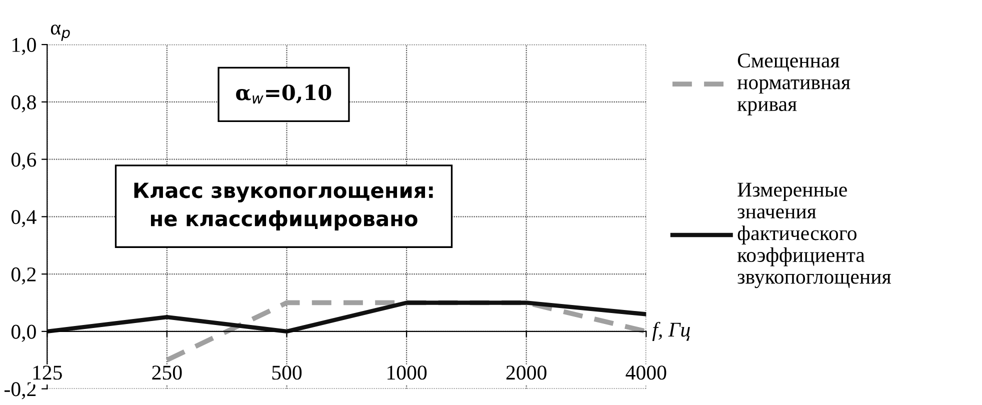 The height and width of the screenshot is (405, 982). Describe the element at coordinates (646, 373) in the screenshot. I see `x-tick-label: 4000` at that location.